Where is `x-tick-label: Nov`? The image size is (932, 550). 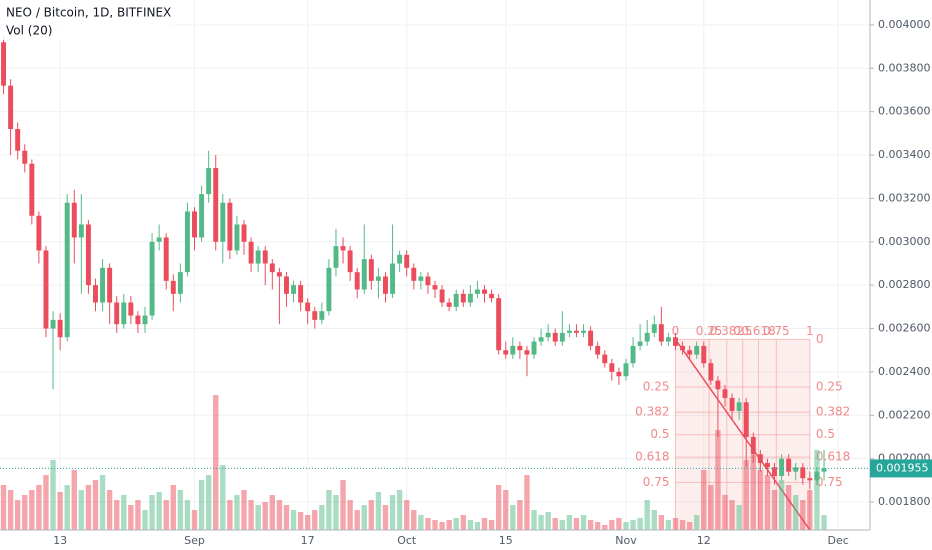 x-tick-label: Nov is located at coordinates (626, 540).